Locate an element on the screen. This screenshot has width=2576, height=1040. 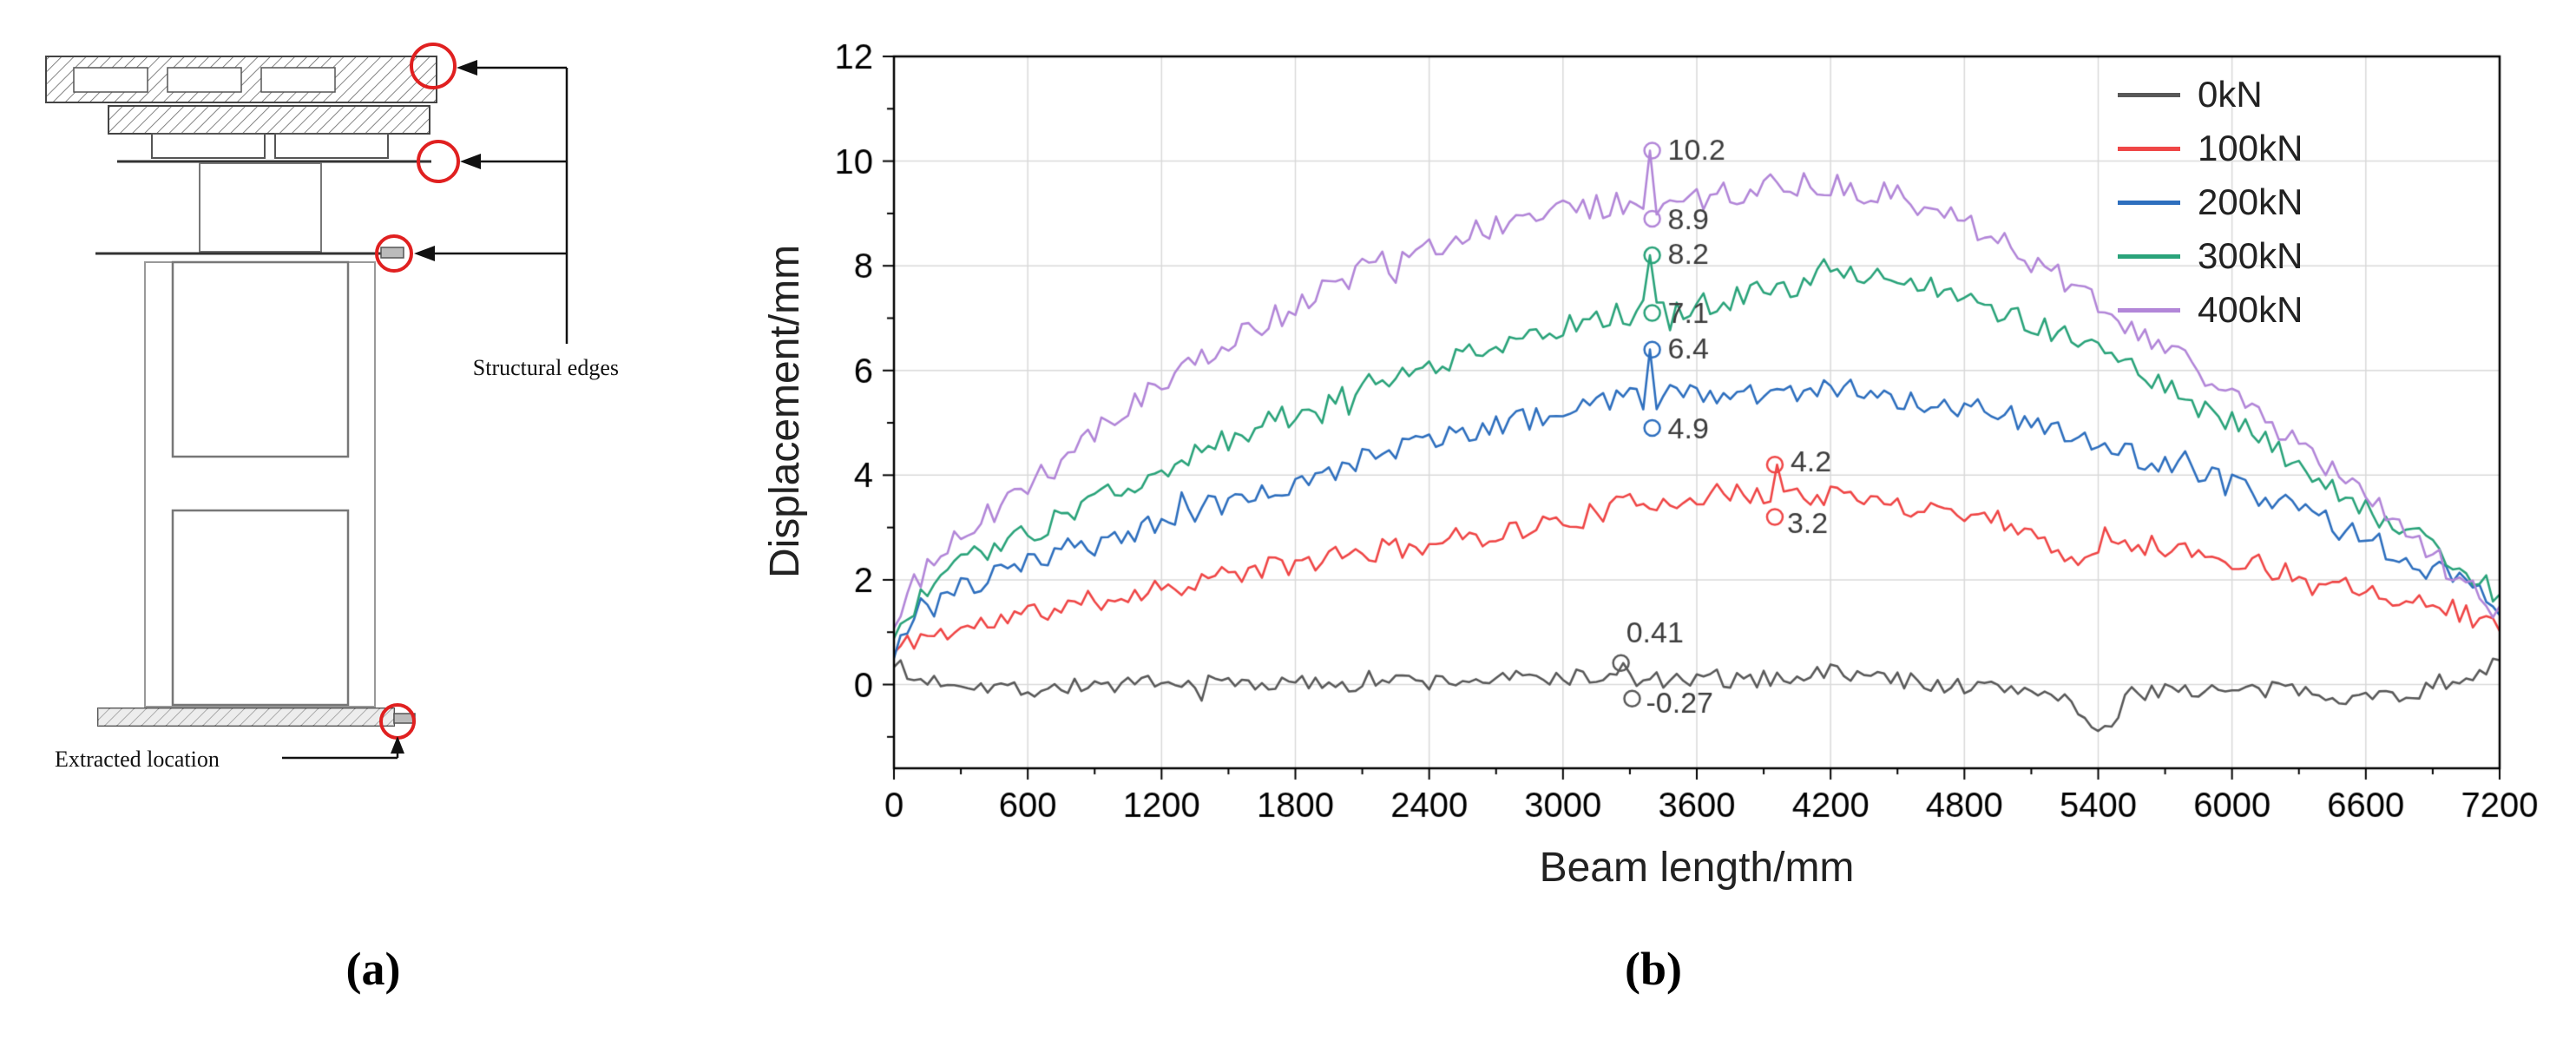
structural-edges-label: Structural edges is located at coordinates (546, 367).